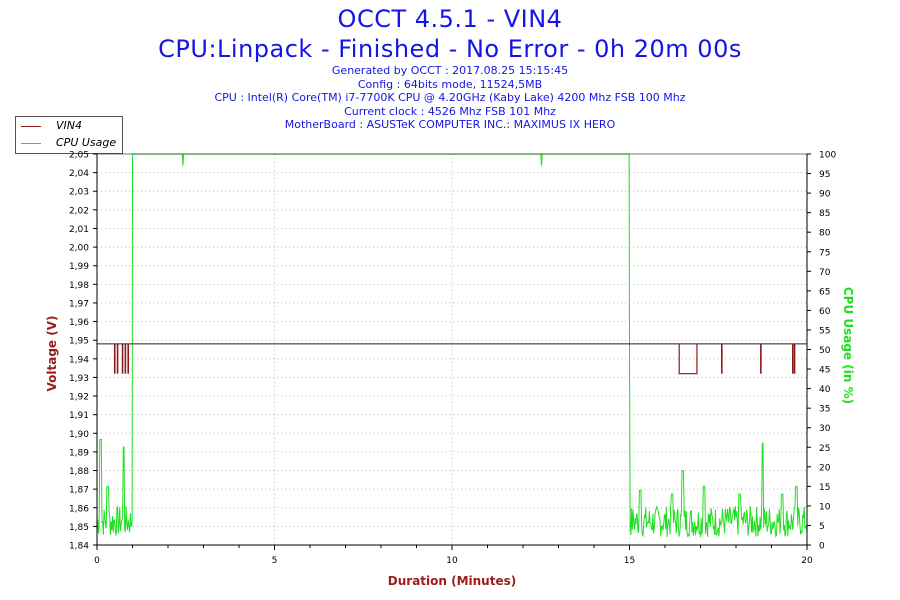  I want to click on y-left-tick-label: 2,02, so click(79, 211).